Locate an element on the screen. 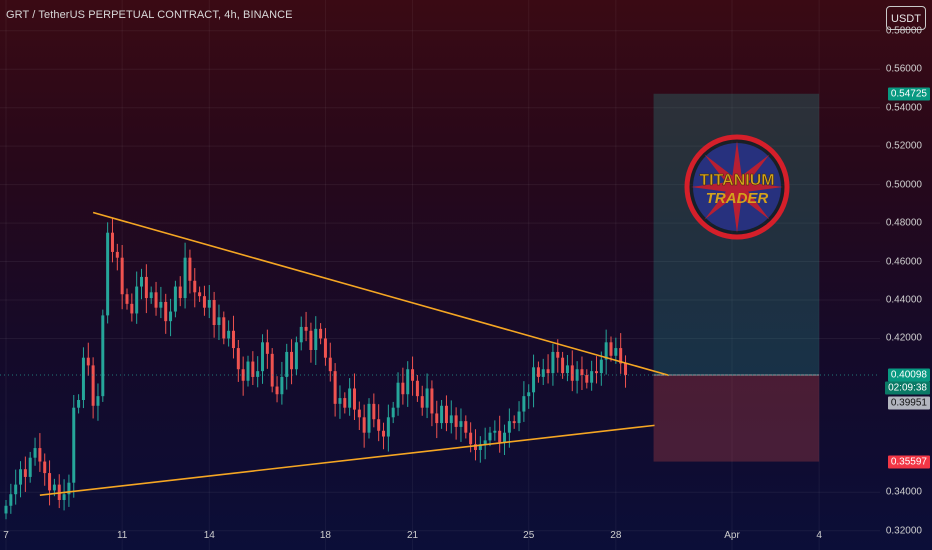 The height and width of the screenshot is (550, 932). currency-button: USDT is located at coordinates (906, 18).